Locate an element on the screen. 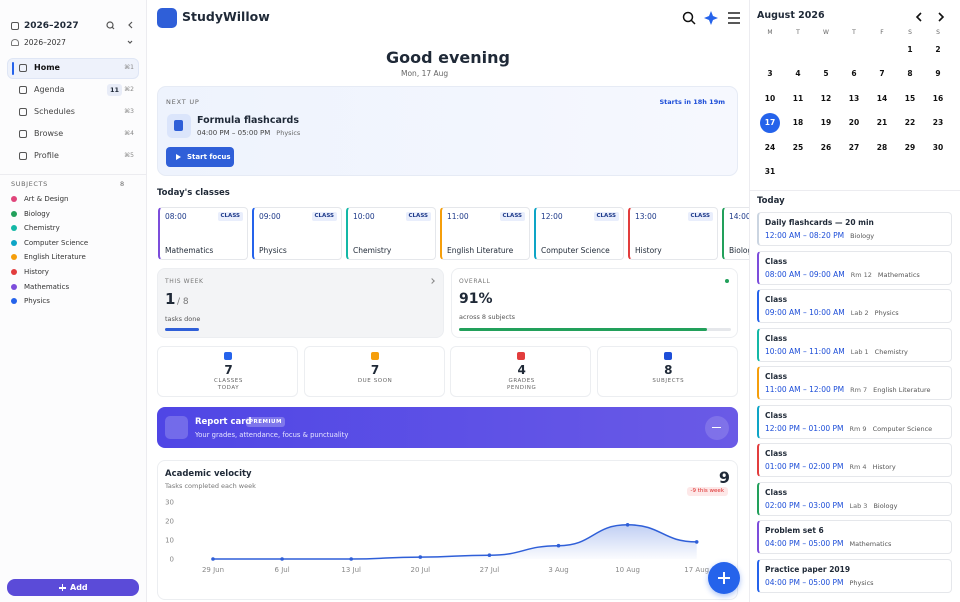 Image resolution: width=960 pixels, height=602 pixels. day: 28 is located at coordinates (882, 147).